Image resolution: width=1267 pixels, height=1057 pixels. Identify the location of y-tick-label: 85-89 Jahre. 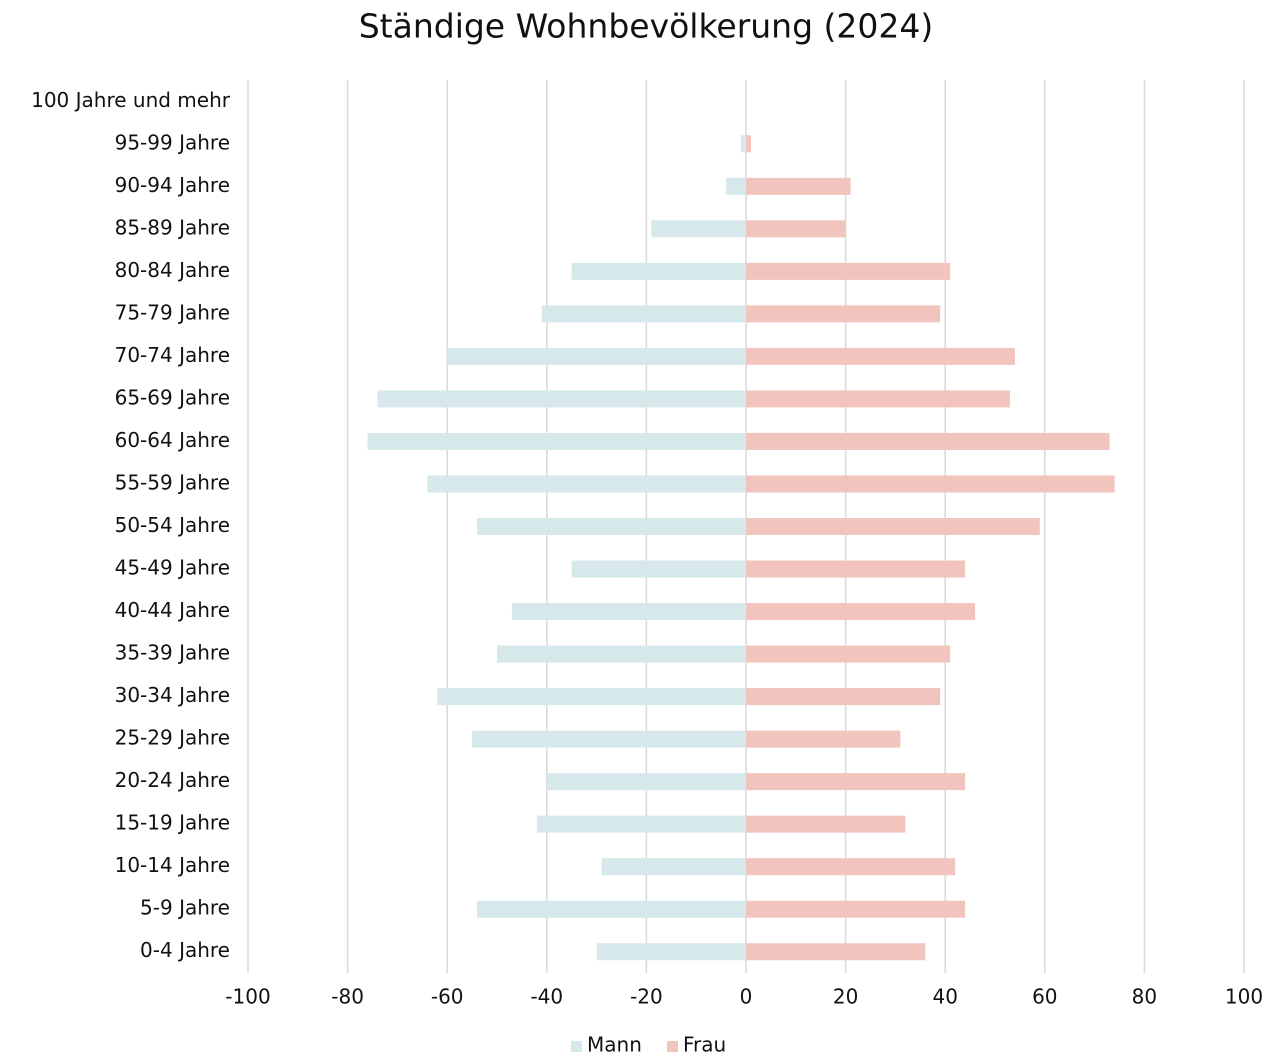
(172, 227).